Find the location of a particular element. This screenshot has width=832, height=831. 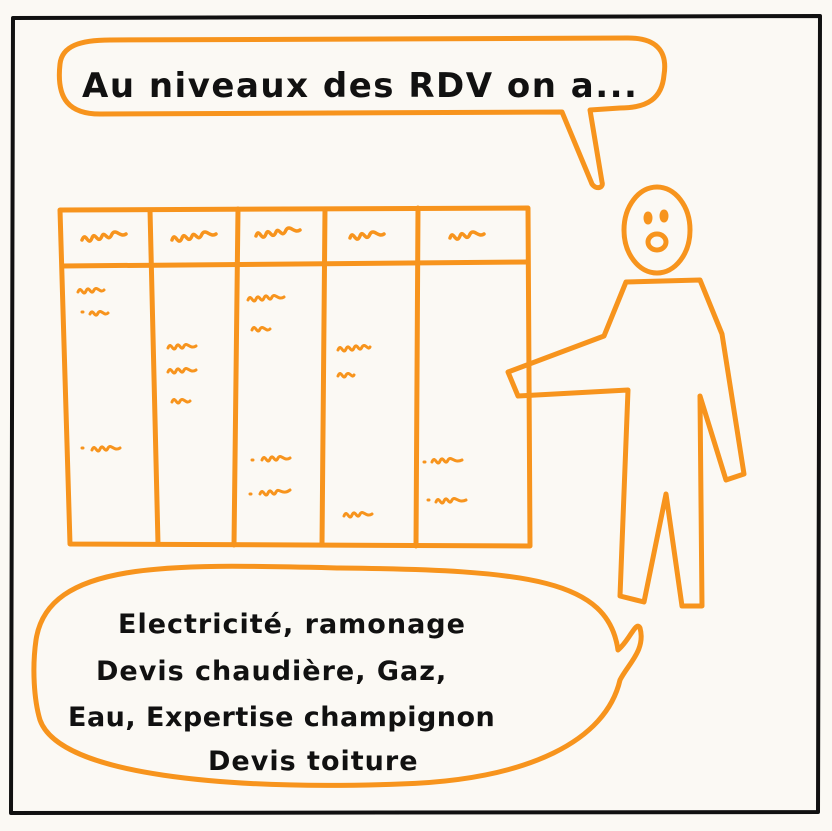

character-mouth is located at coordinates (657, 242).